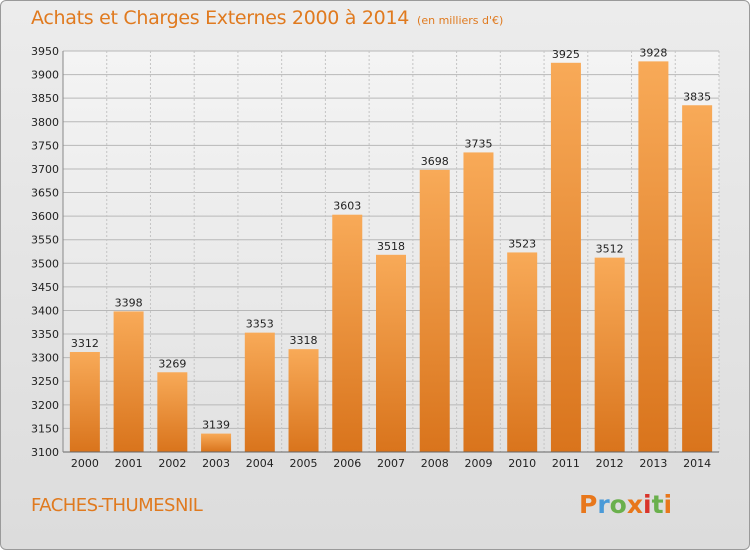  I want to click on bar-2002, so click(172, 412).